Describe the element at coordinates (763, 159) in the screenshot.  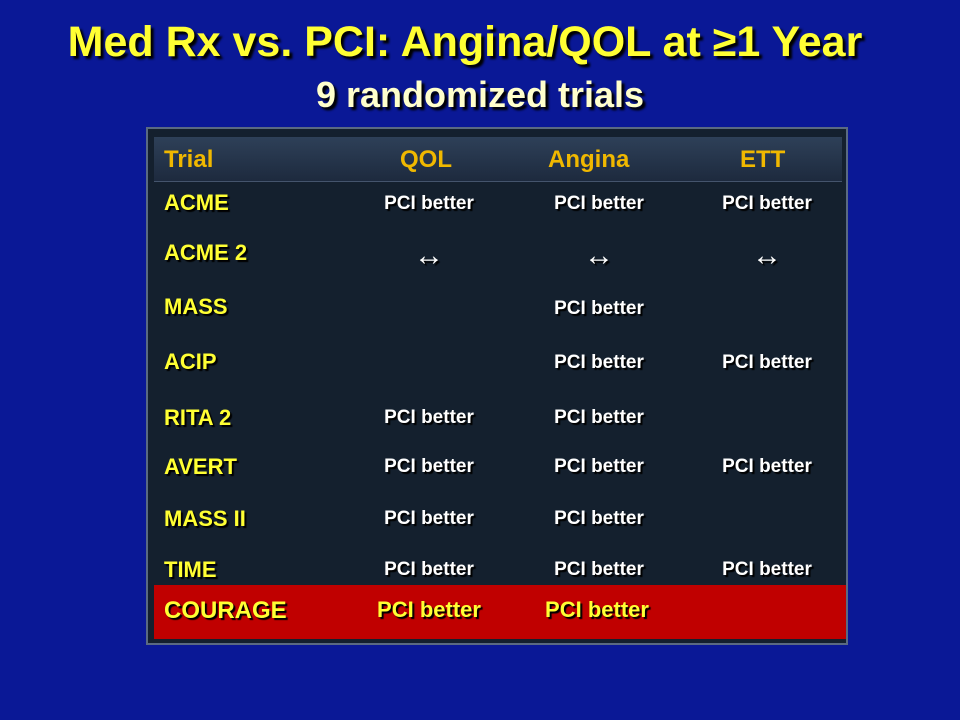
I see `header-ett: ETT` at that location.